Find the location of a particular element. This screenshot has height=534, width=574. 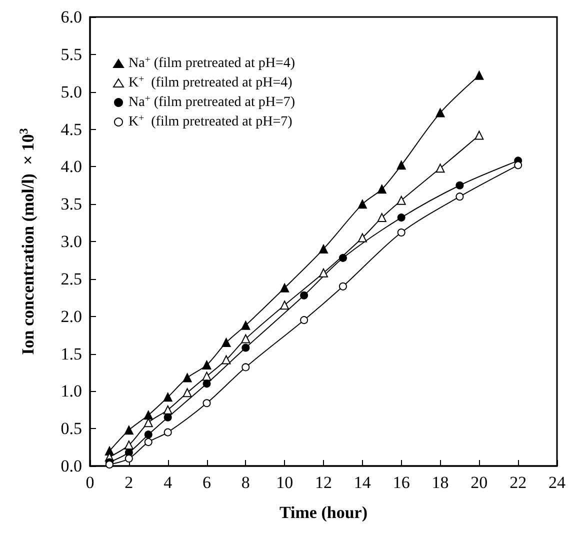

y-tick-label: 4.0 is located at coordinates (71, 166).